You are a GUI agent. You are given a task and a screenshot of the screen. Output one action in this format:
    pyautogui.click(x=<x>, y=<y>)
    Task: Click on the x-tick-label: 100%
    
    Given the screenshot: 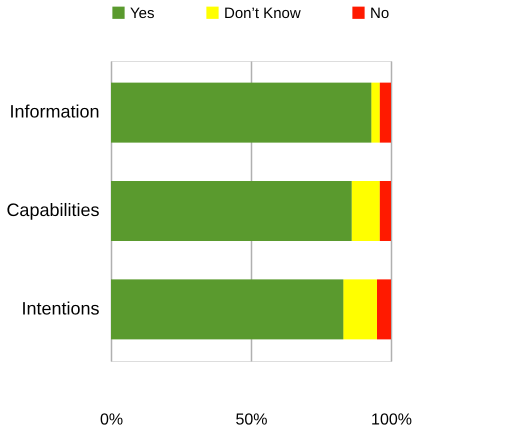 What is the action you would take?
    pyautogui.click(x=391, y=420)
    